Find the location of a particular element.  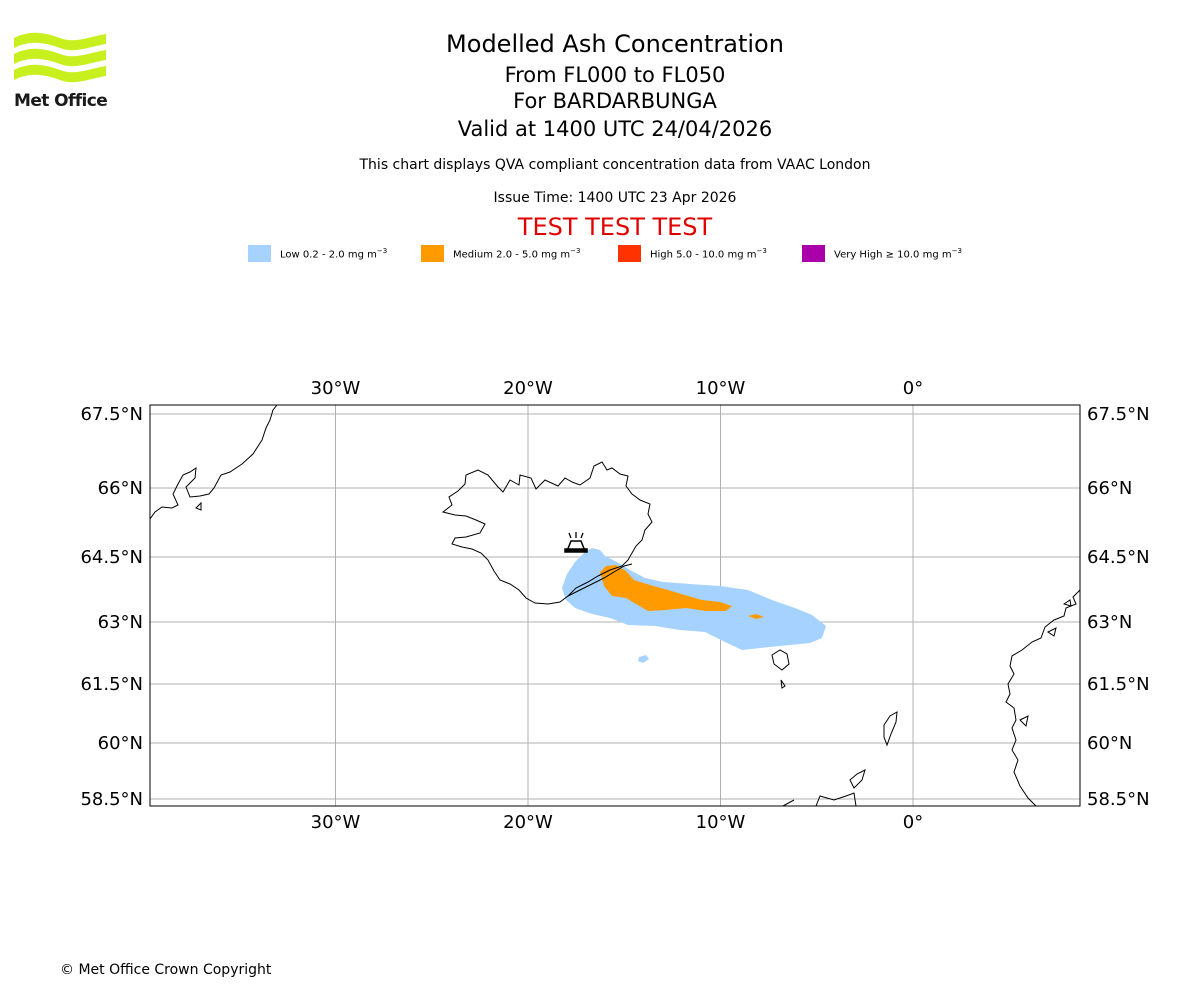

lon-label-top: 10°W is located at coordinates (721, 388).